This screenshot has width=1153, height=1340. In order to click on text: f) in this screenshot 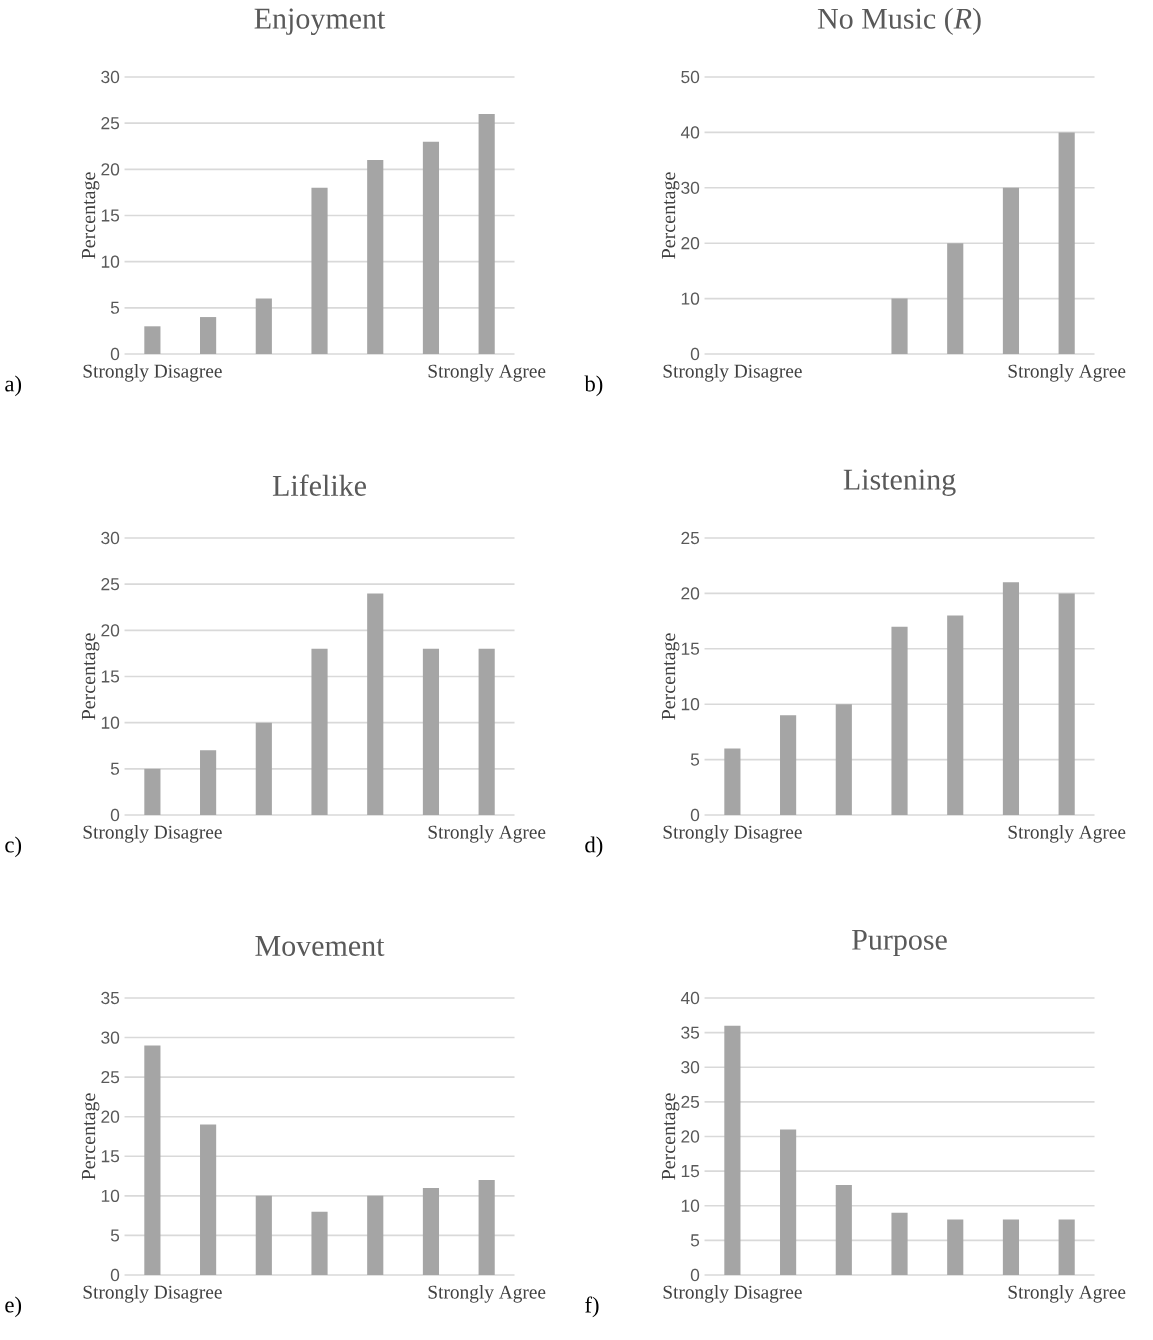, I will do `click(592, 1307)`.